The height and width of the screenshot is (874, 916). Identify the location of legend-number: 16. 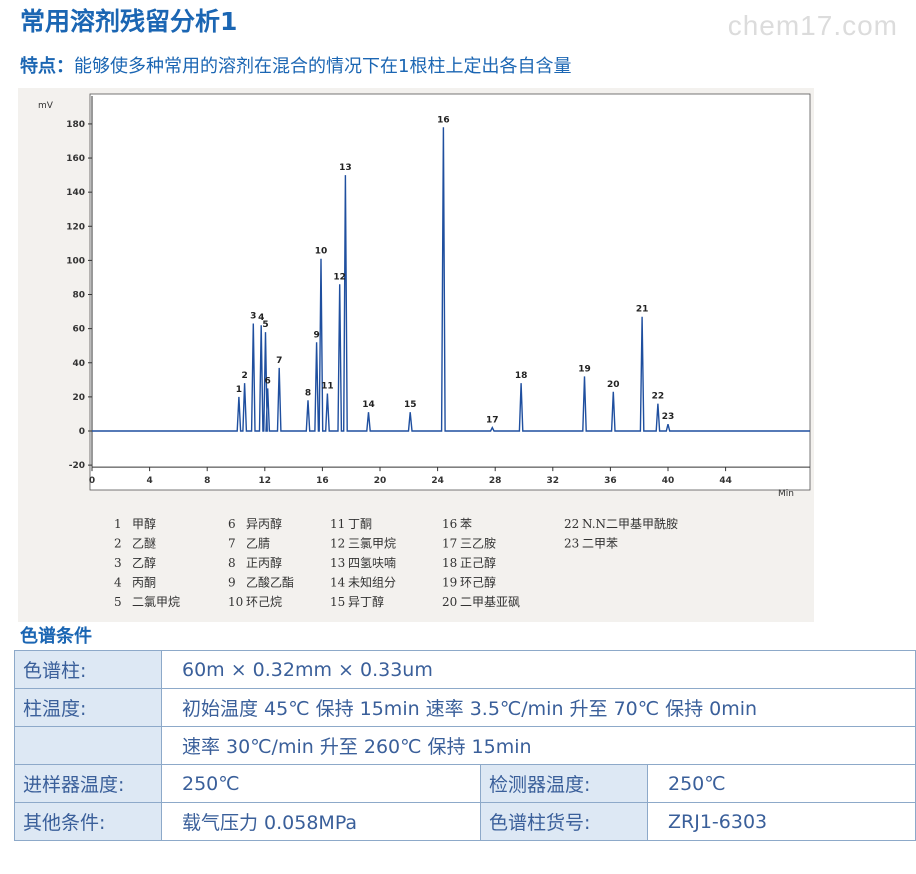
(449, 524).